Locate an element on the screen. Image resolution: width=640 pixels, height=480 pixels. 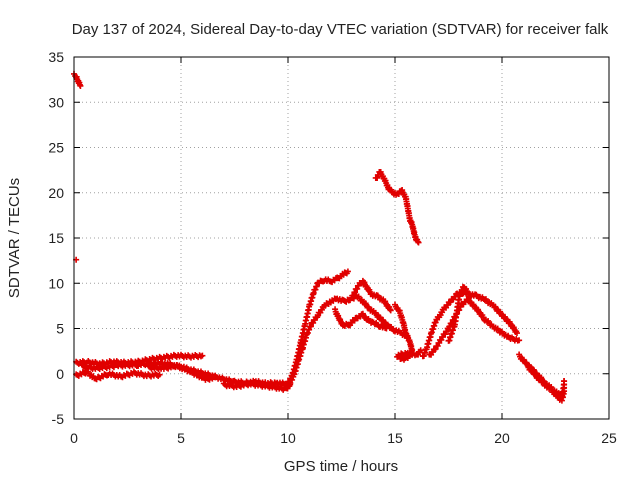
series-pass-k is located at coordinates (371, 295).